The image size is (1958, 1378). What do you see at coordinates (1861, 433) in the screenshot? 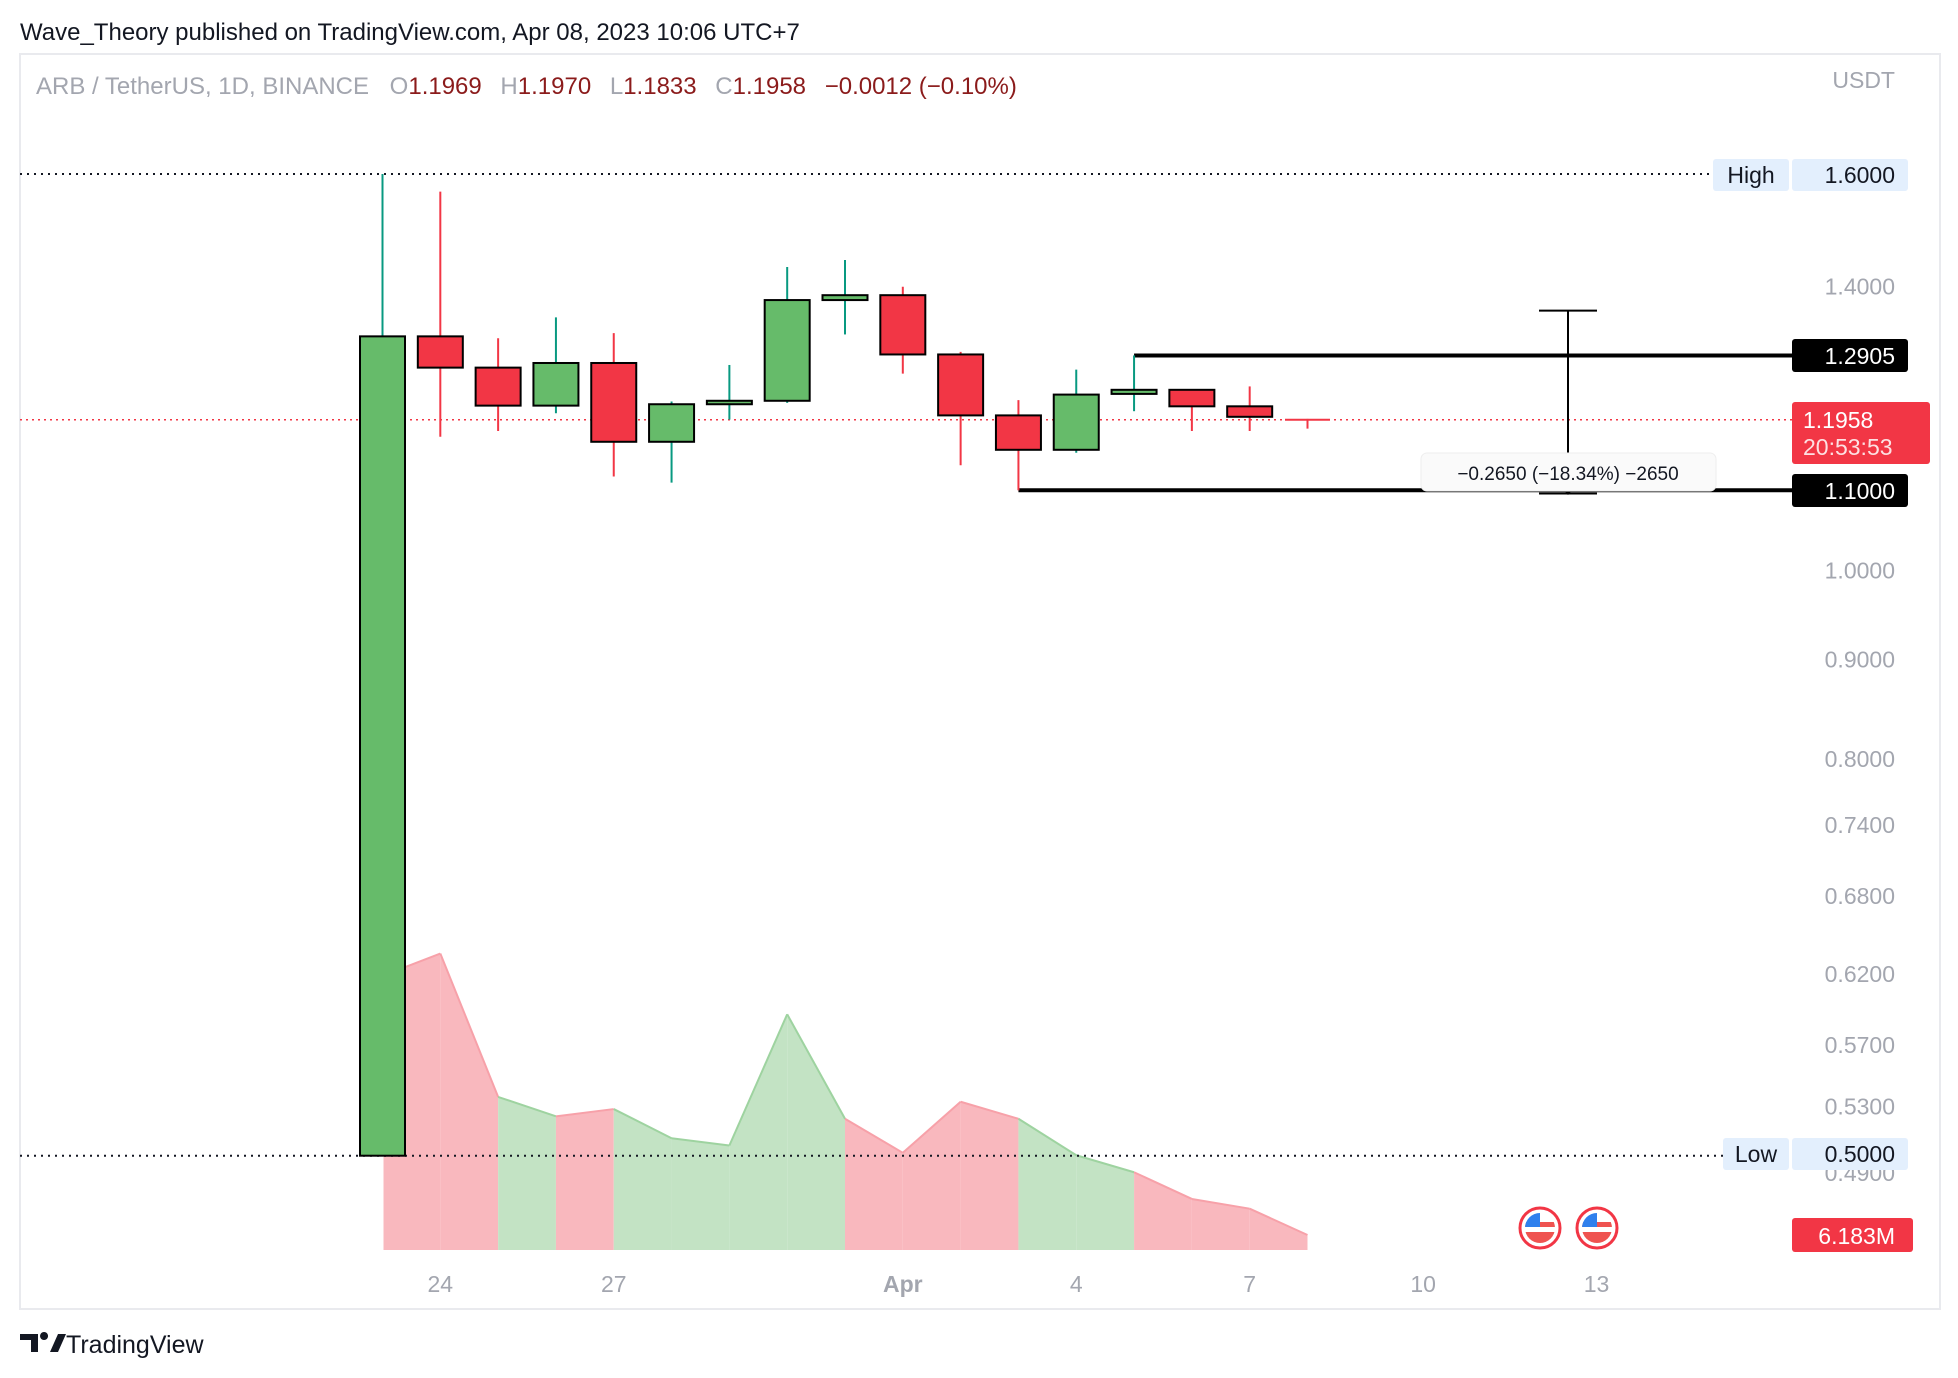
I see `last-price-tag: 1.1958 20:53:53` at bounding box center [1861, 433].